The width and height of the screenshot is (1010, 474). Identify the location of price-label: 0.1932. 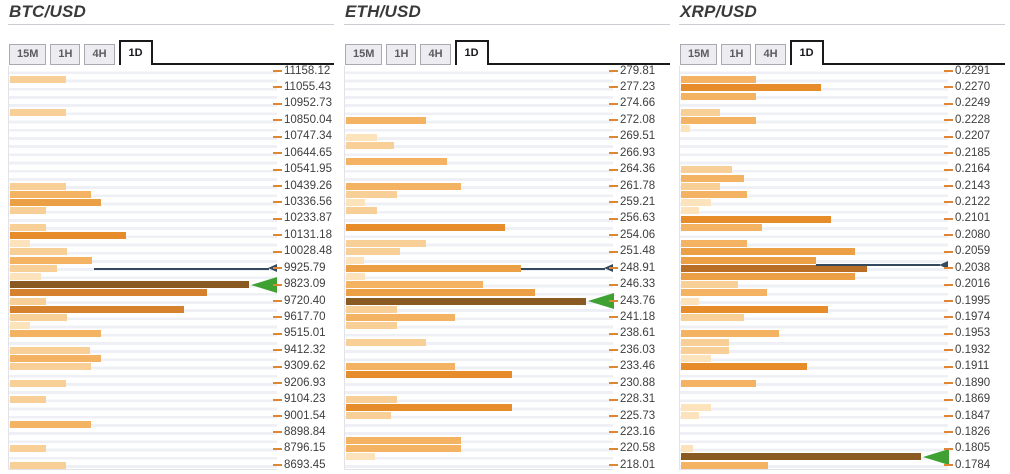
(973, 349).